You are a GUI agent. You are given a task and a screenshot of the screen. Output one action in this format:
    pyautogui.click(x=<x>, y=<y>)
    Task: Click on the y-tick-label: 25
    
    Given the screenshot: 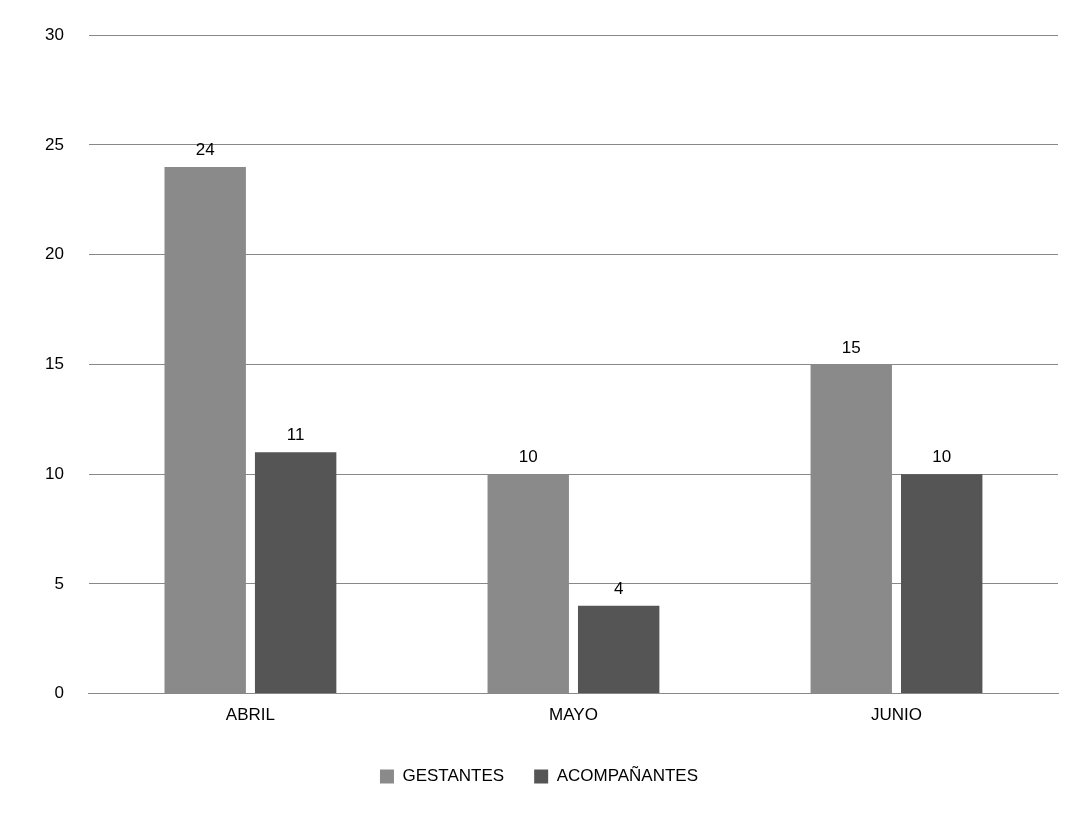 What is the action you would take?
    pyautogui.click(x=54, y=144)
    